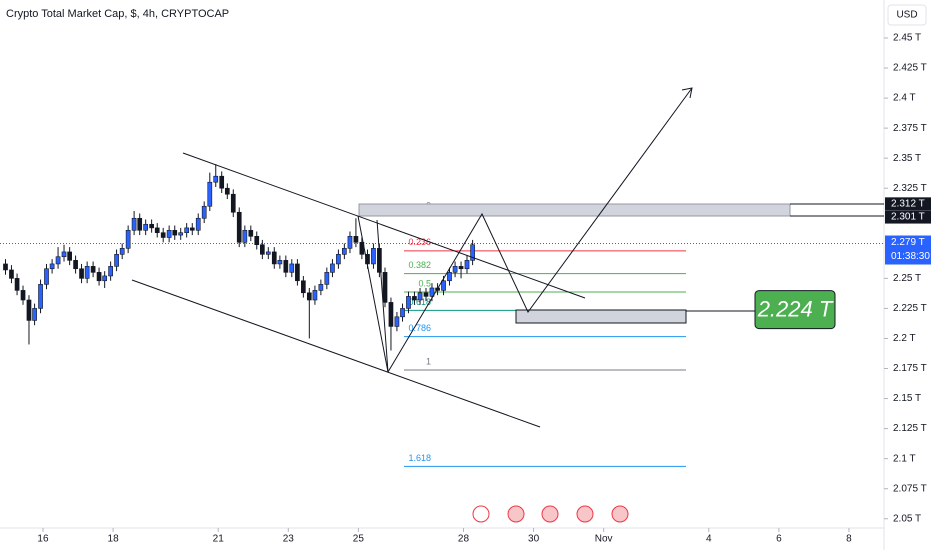 This screenshot has width=932, height=550. What do you see at coordinates (910, 128) in the screenshot?
I see `y-tick-label: 2.375 T` at bounding box center [910, 128].